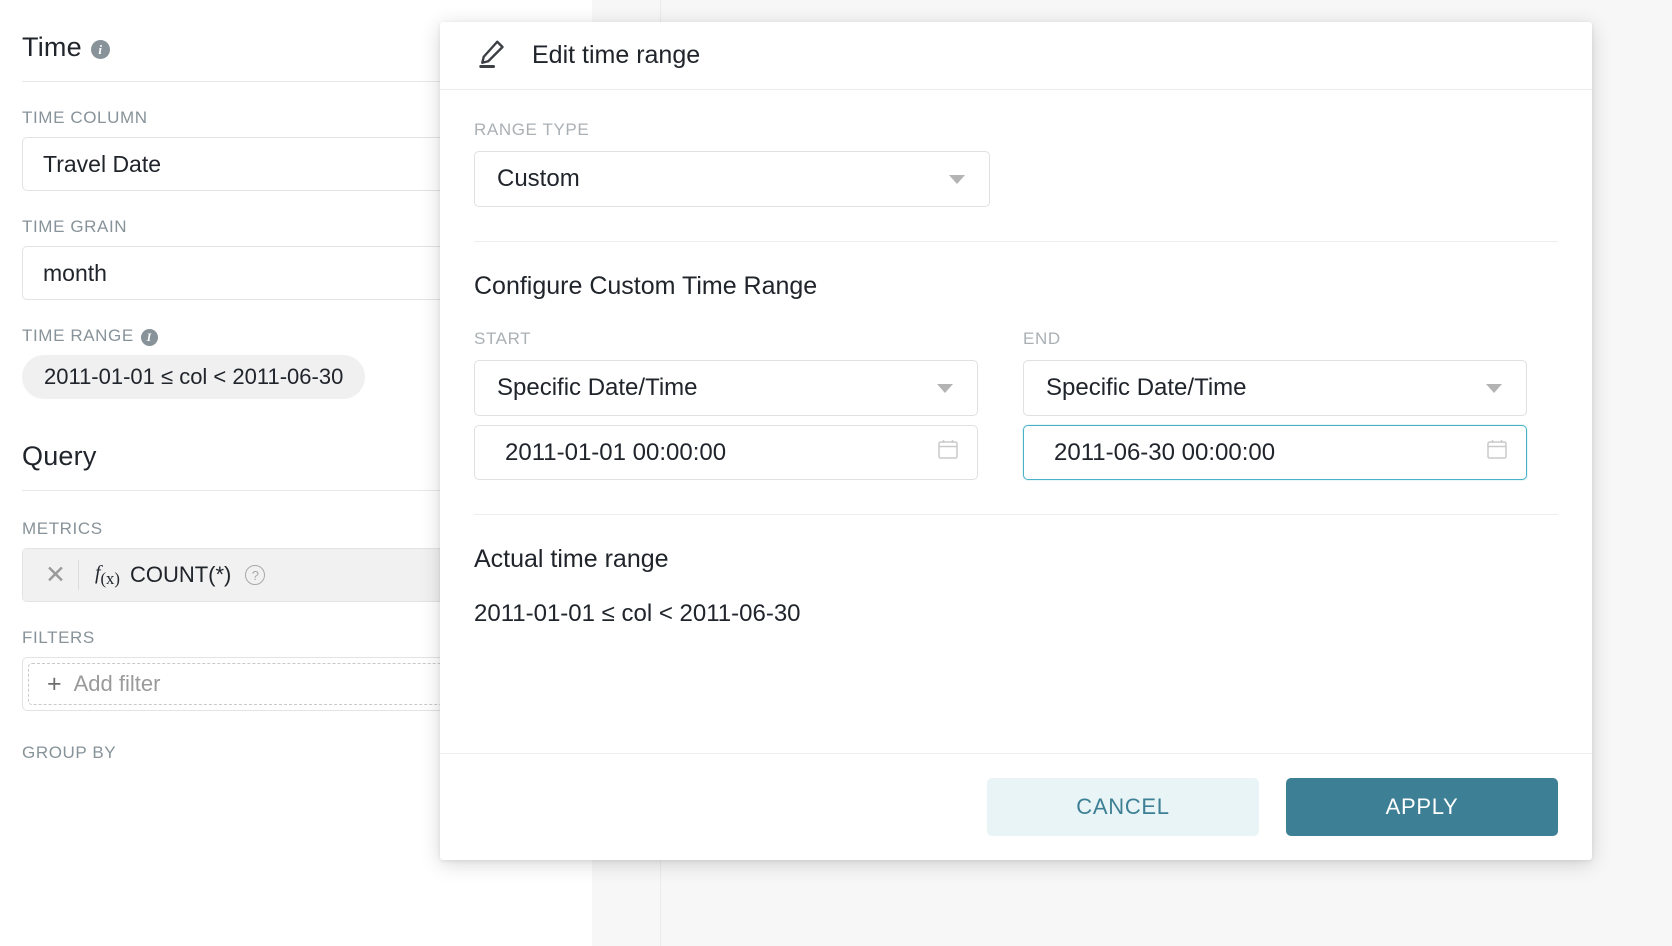 Image resolution: width=1672 pixels, height=946 pixels. I want to click on actual-time-range-title: Actual time range, so click(571, 559).